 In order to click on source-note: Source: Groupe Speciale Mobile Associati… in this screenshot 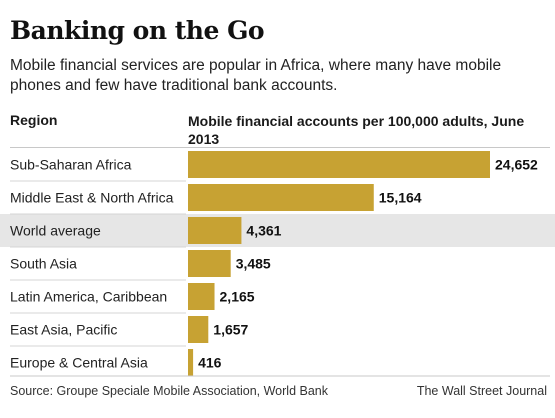, I will do `click(169, 391)`.